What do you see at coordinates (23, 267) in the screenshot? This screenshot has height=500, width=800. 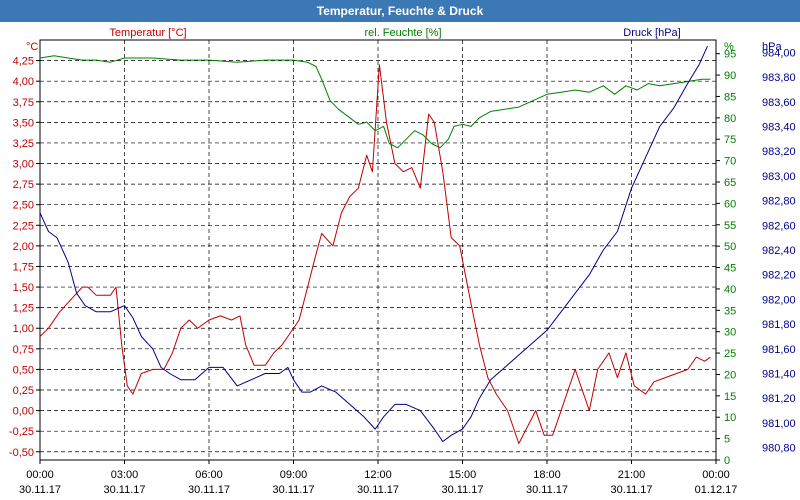 I see `tick-label-temperature: 1,75` at bounding box center [23, 267].